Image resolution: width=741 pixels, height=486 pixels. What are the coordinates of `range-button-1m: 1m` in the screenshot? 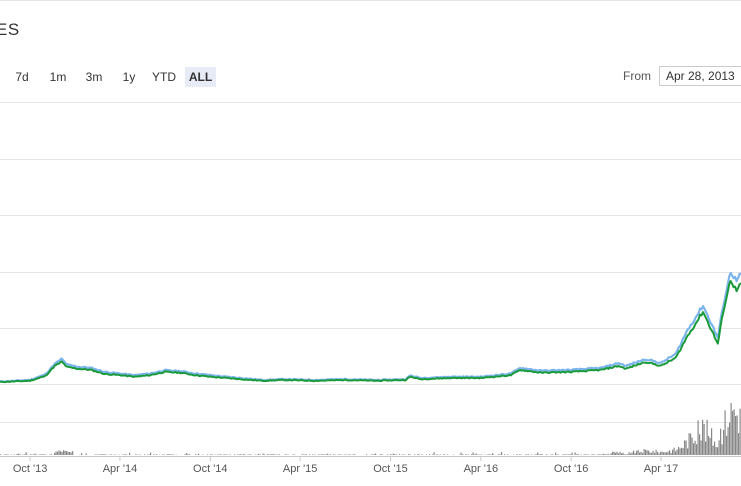 It's located at (58, 77).